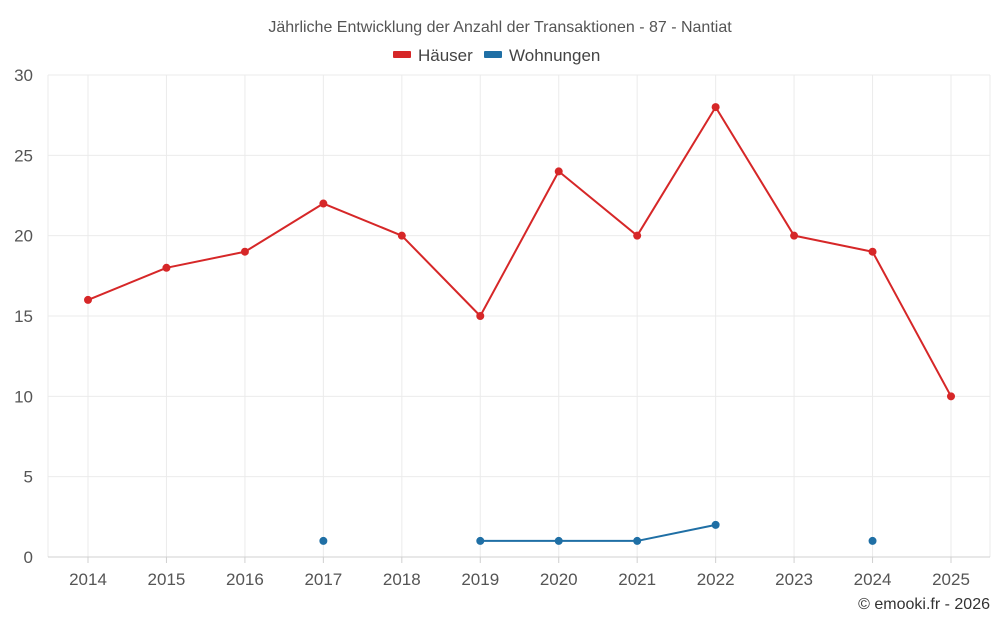  Describe the element at coordinates (637, 579) in the screenshot. I see `x-tick-label: 2021` at that location.